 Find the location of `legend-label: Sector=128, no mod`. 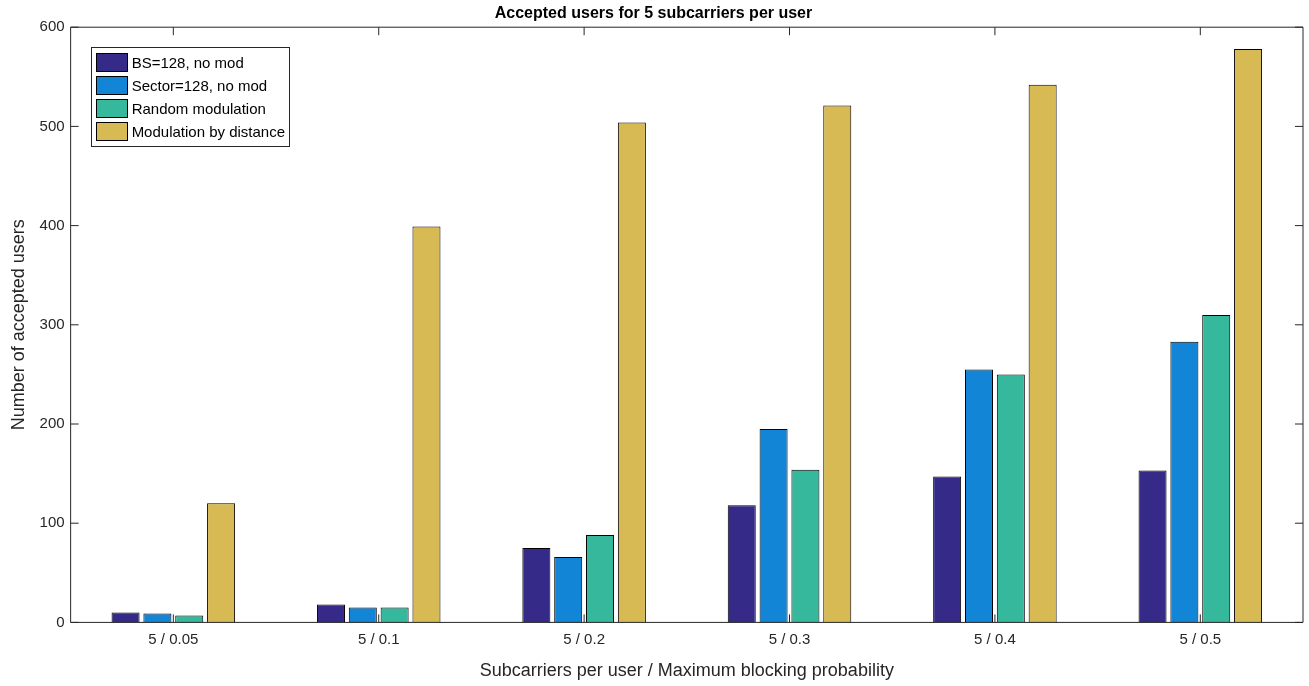

legend-label: Sector=128, no mod is located at coordinates (199, 86).